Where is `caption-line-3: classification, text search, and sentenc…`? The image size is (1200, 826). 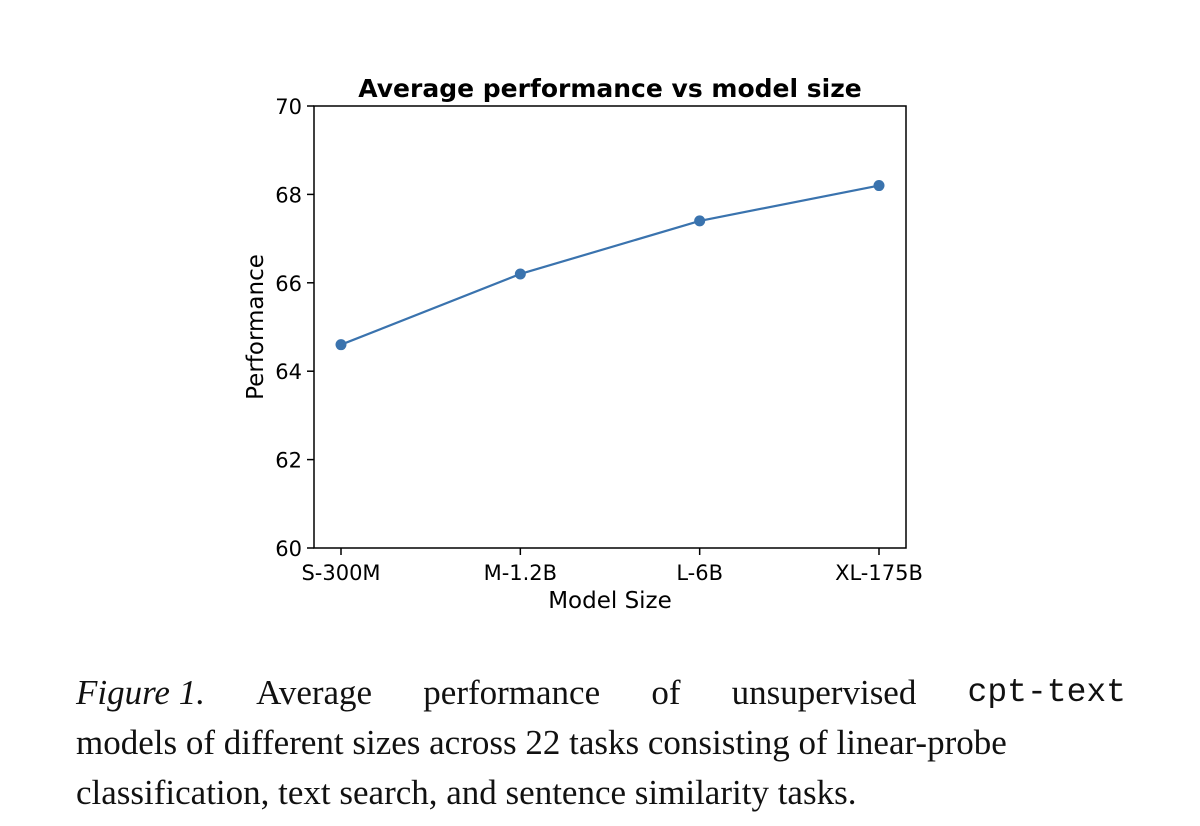
caption-line-3: classification, text search, and sentenc… is located at coordinates (466, 792).